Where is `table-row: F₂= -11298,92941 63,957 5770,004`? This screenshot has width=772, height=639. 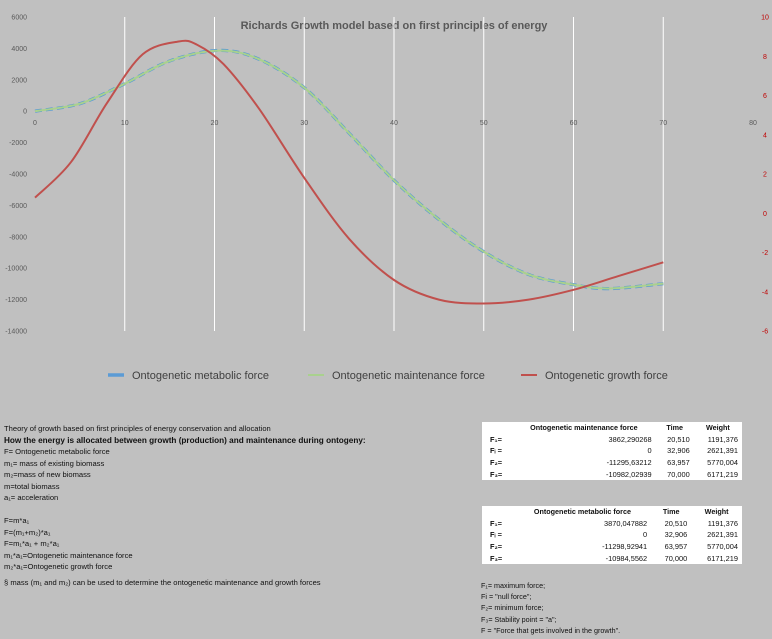
table-row: F₂= -11298,92941 63,957 5770,004 is located at coordinates (612, 547).